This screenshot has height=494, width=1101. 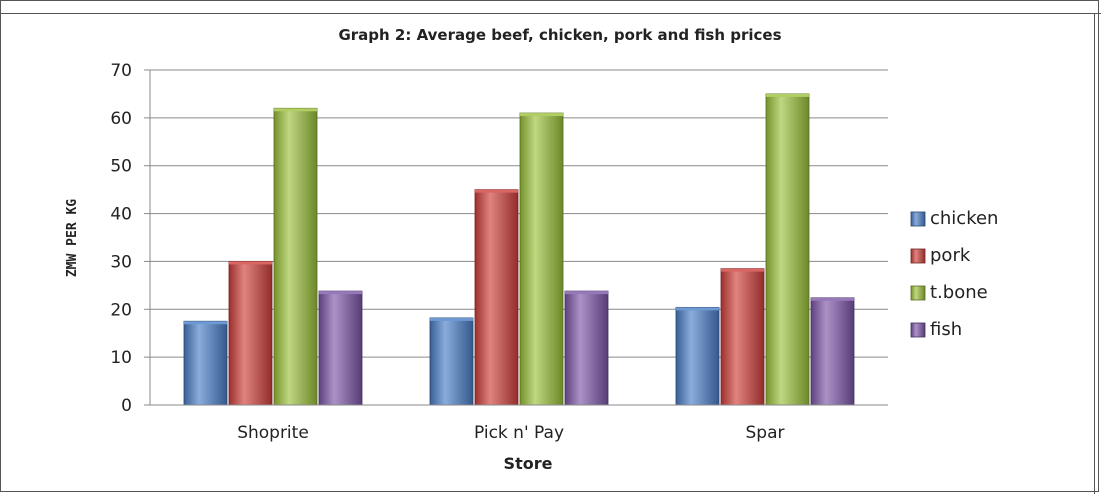 What do you see at coordinates (787, 249) in the screenshot?
I see `bar-t-bone-spar` at bounding box center [787, 249].